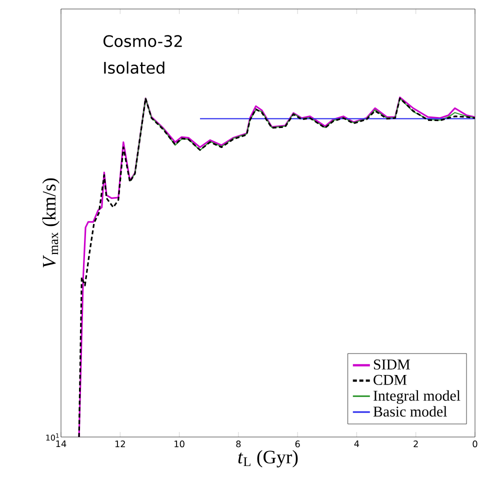  What do you see at coordinates (179, 444) in the screenshot?
I see `x-tick-label: 10` at bounding box center [179, 444].